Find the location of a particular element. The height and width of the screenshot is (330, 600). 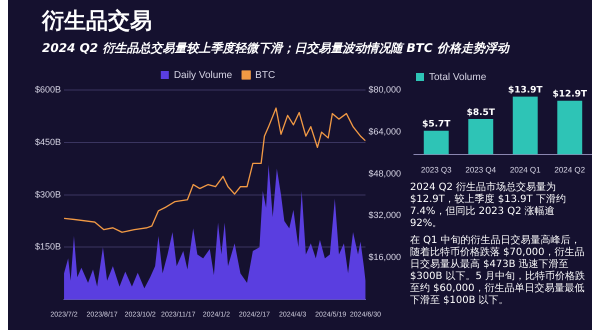

y2-tick-label: $80,000 is located at coordinates (385, 89).